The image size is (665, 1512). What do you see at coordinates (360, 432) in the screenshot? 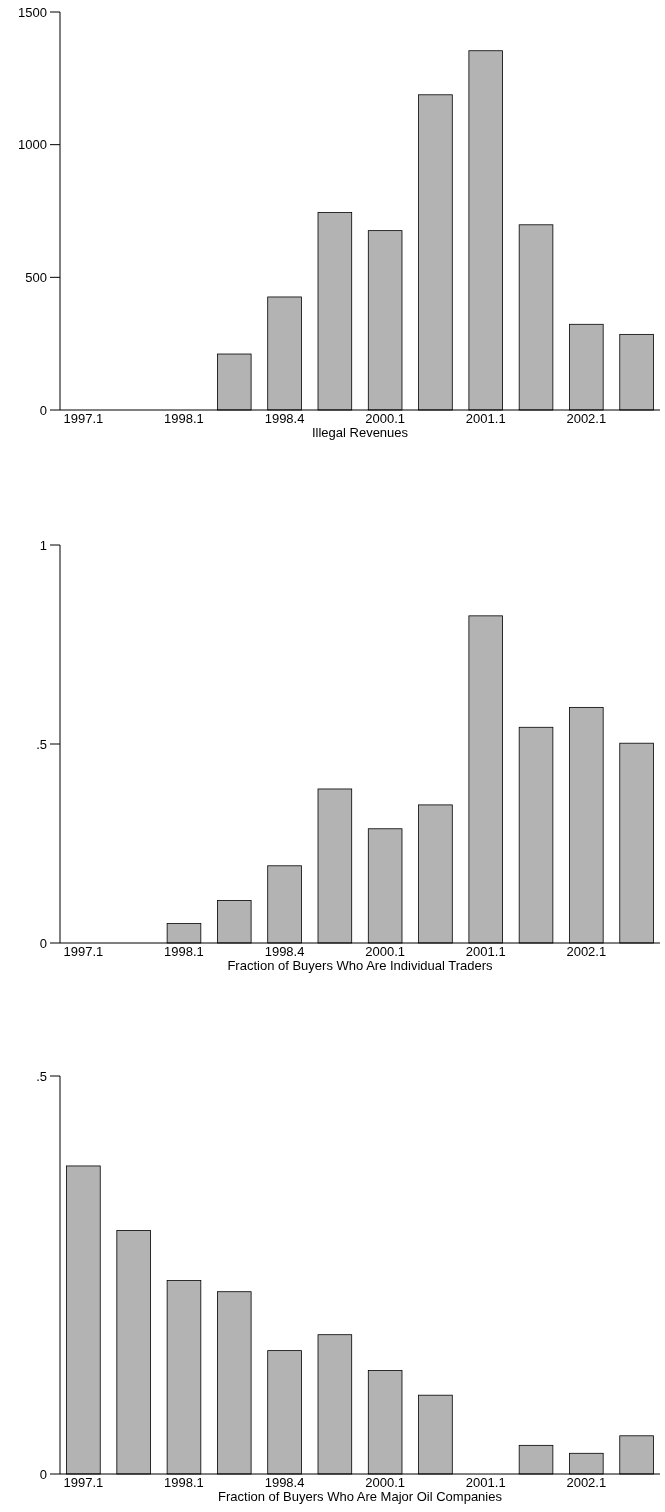
I see `x-axis-title: Illegal Revenues` at bounding box center [360, 432].